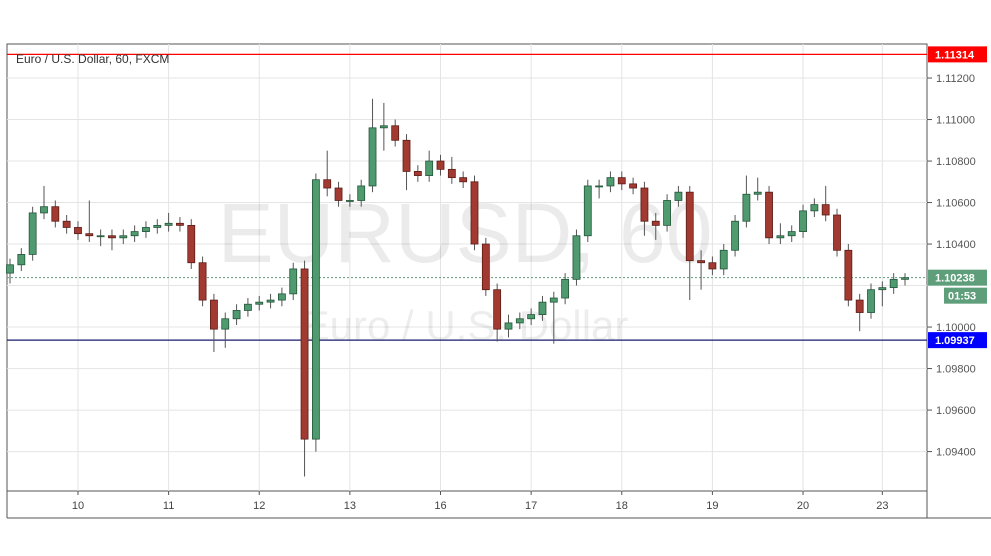 The width and height of the screenshot is (991, 556). What do you see at coordinates (955, 55) in the screenshot?
I see `price-level-label: 1.11314` at bounding box center [955, 55].